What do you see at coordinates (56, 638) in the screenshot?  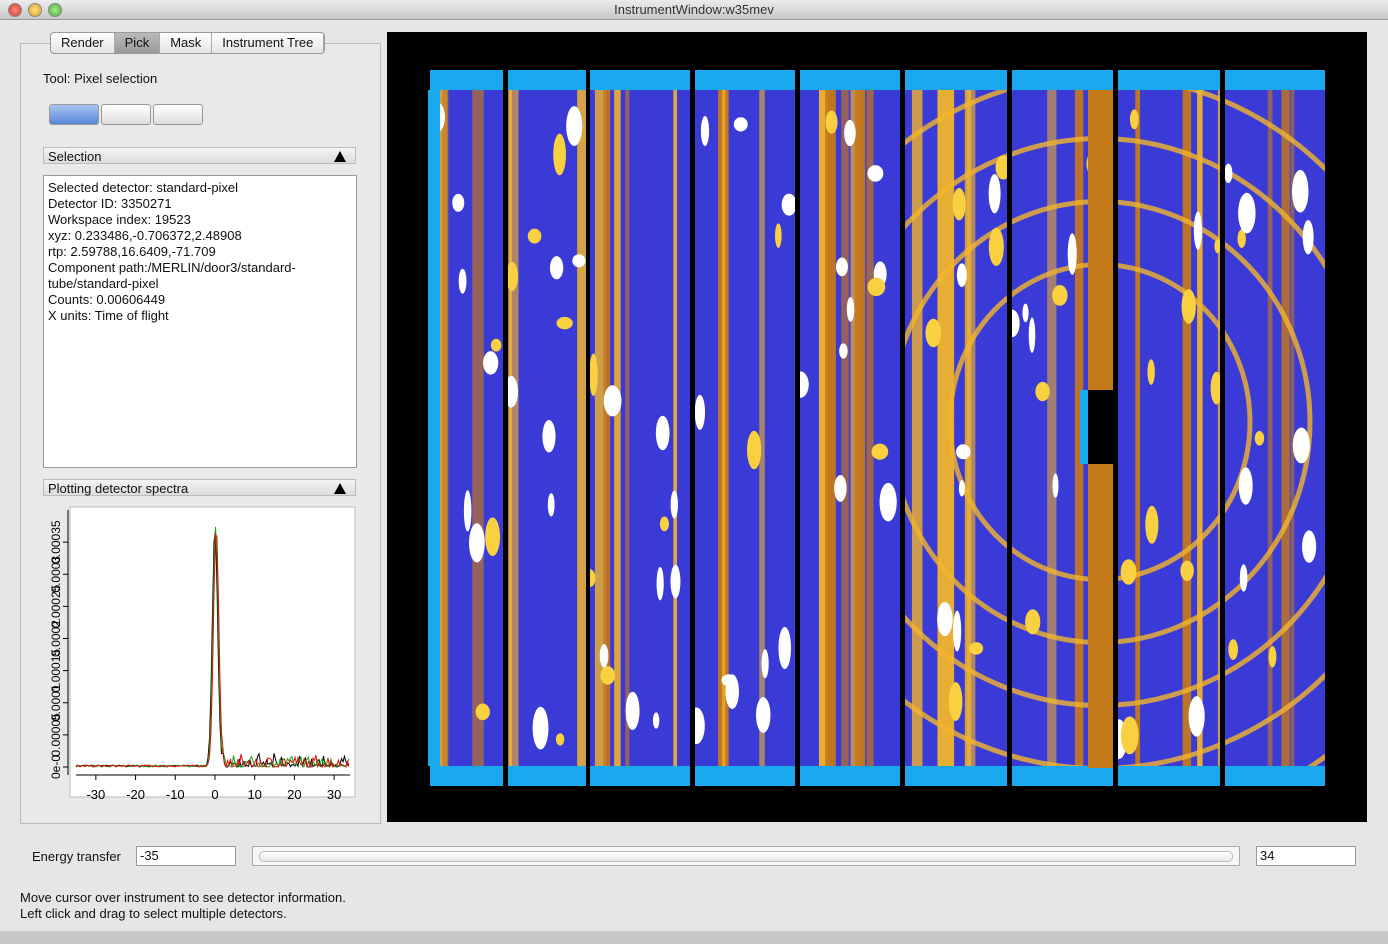 I see `y-tick-label: 0.0002` at bounding box center [56, 638].